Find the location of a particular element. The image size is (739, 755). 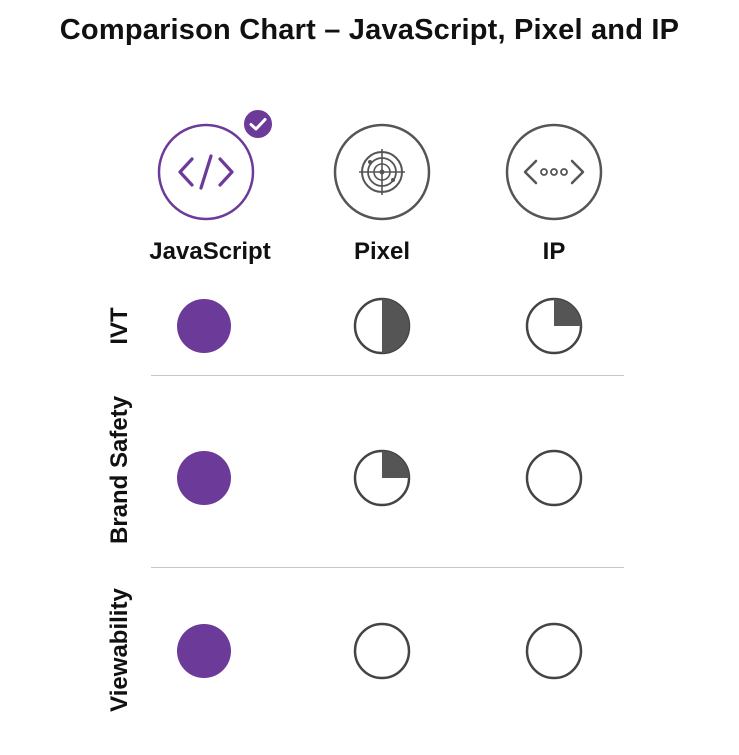

rating-brand-safety-pixel is located at coordinates (382, 478).